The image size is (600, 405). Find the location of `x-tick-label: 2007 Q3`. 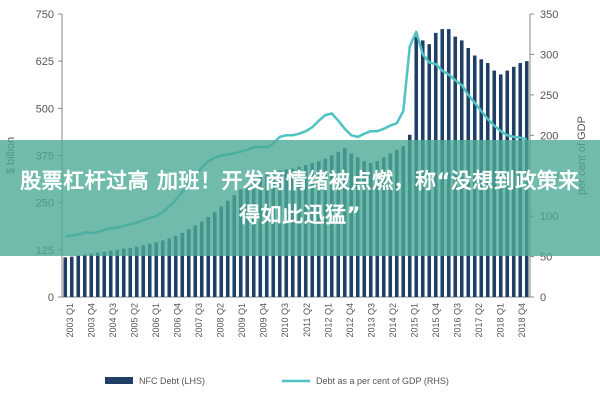

x-tick-label: 2007 Q3 is located at coordinates (199, 320).